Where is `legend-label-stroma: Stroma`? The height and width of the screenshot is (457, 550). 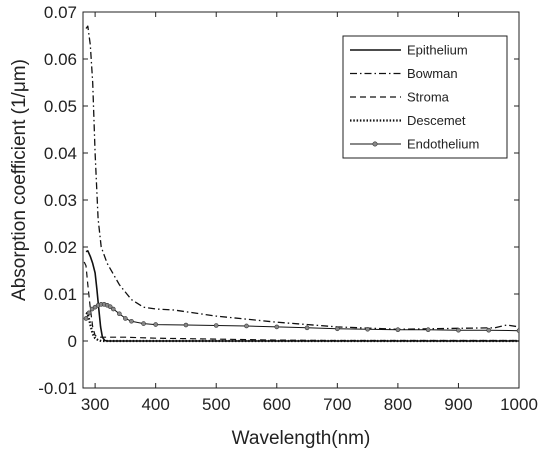 legend-label-stroma: Stroma is located at coordinates (428, 97).